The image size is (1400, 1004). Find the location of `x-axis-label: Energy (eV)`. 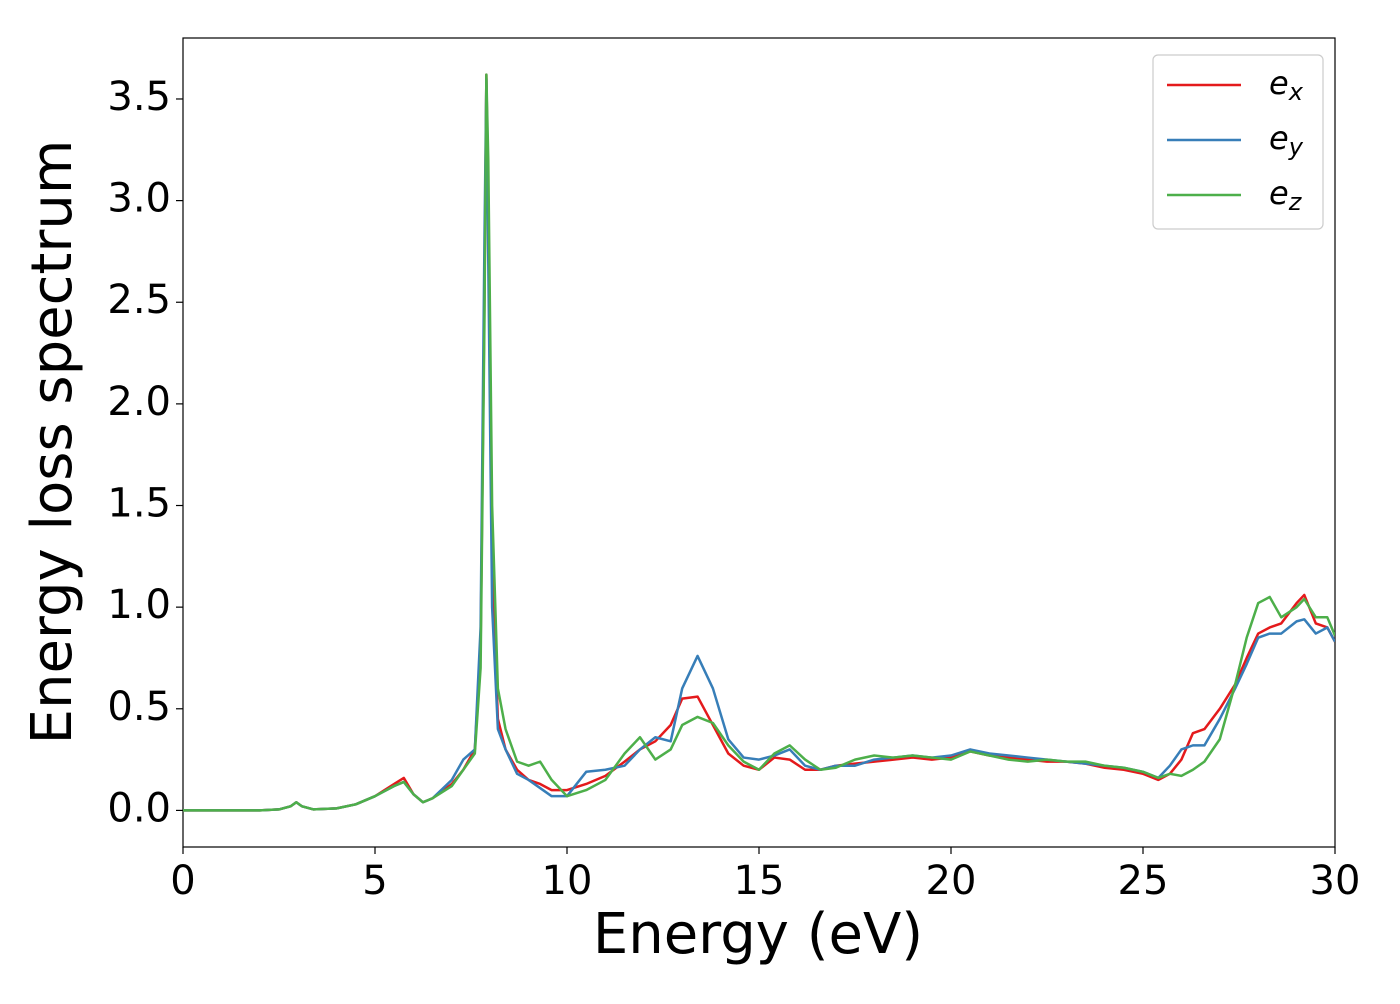

x-axis-label: Energy (eV) is located at coordinates (758, 934).